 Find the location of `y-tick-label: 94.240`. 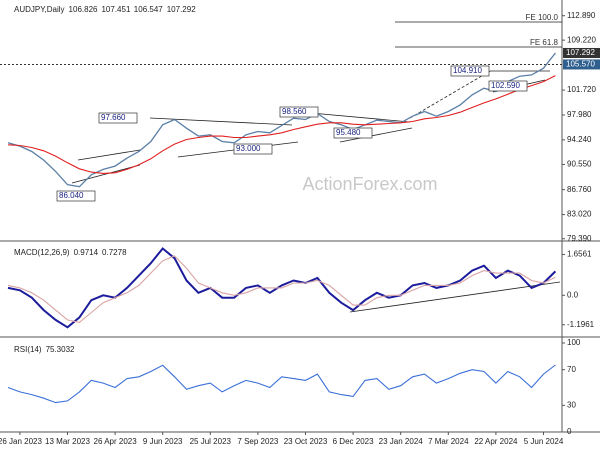

y-tick-label: 94.240 is located at coordinates (579, 139).